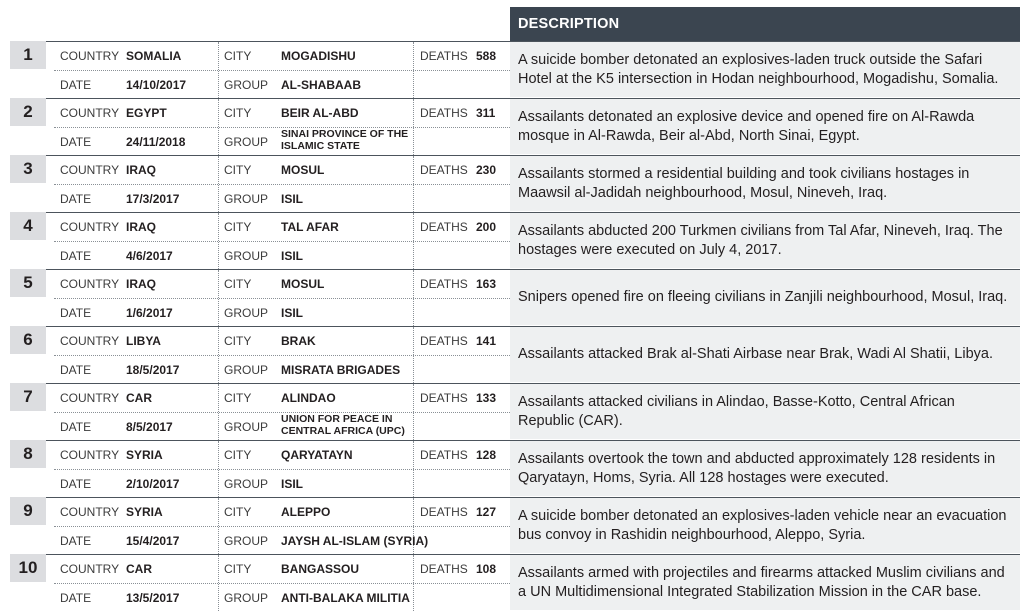  Describe the element at coordinates (320, 113) in the screenshot. I see `city-value: BEIR AL-ABD` at that location.